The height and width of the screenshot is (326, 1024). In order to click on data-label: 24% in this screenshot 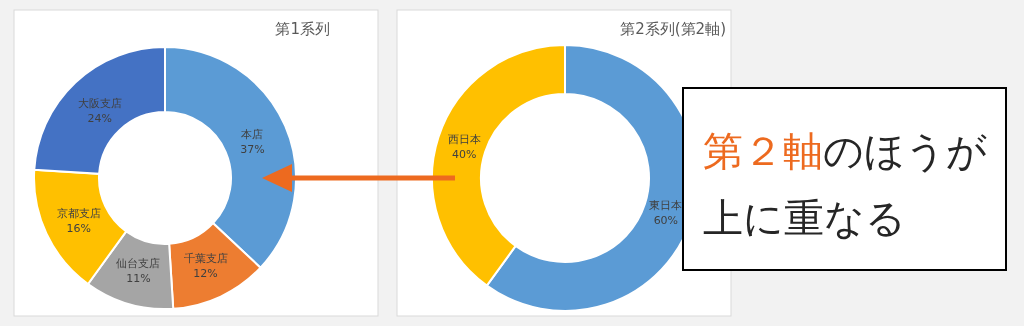, I will do `click(100, 118)`.